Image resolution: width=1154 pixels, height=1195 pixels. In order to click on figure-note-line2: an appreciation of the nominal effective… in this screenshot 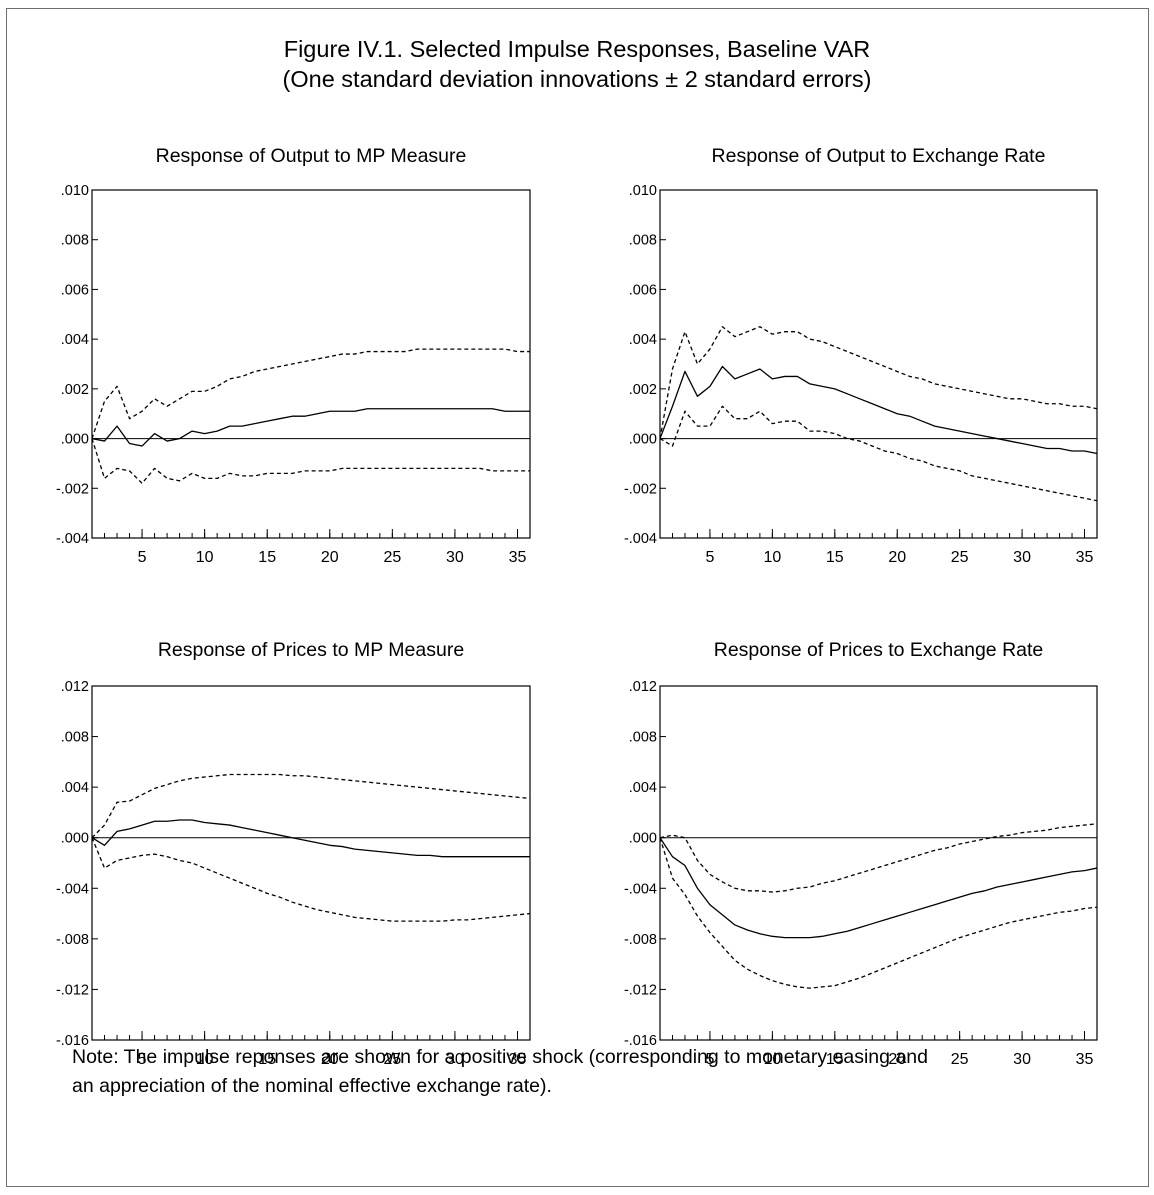, I will do `click(312, 1086)`.